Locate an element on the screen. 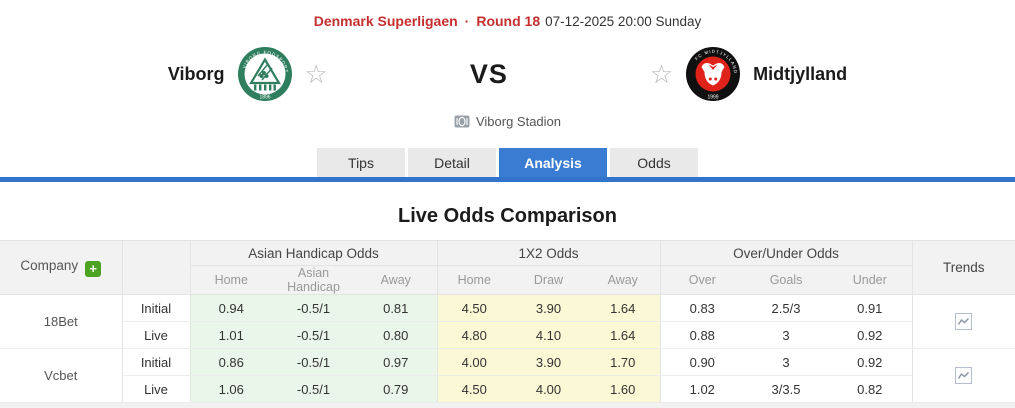 This screenshot has width=1015, height=408. odds-value: 1.02 is located at coordinates (702, 389).